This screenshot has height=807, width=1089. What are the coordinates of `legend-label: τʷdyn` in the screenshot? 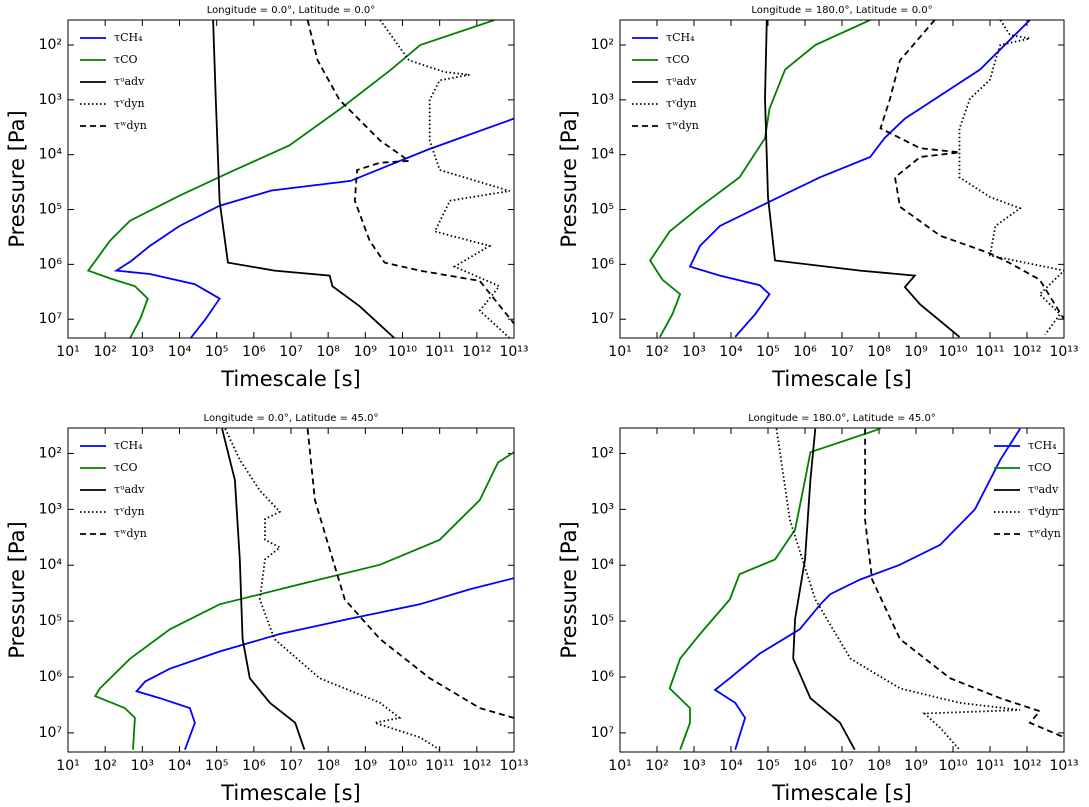 It's located at (1044, 533).